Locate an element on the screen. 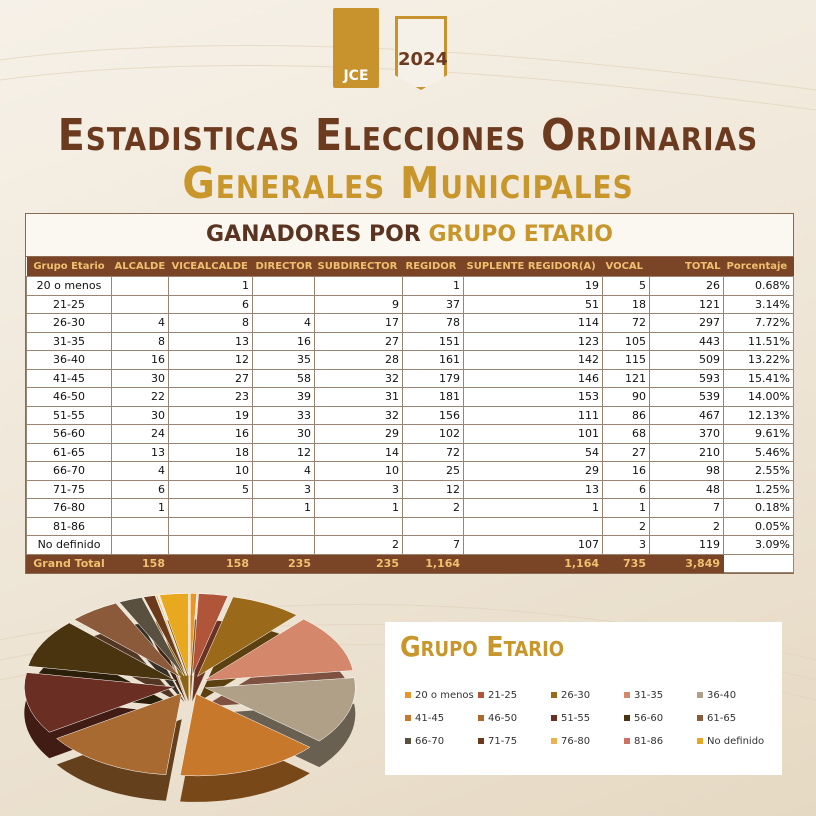 Image resolution: width=816 pixels, height=816 pixels. table-cell: 8 is located at coordinates (210, 323).